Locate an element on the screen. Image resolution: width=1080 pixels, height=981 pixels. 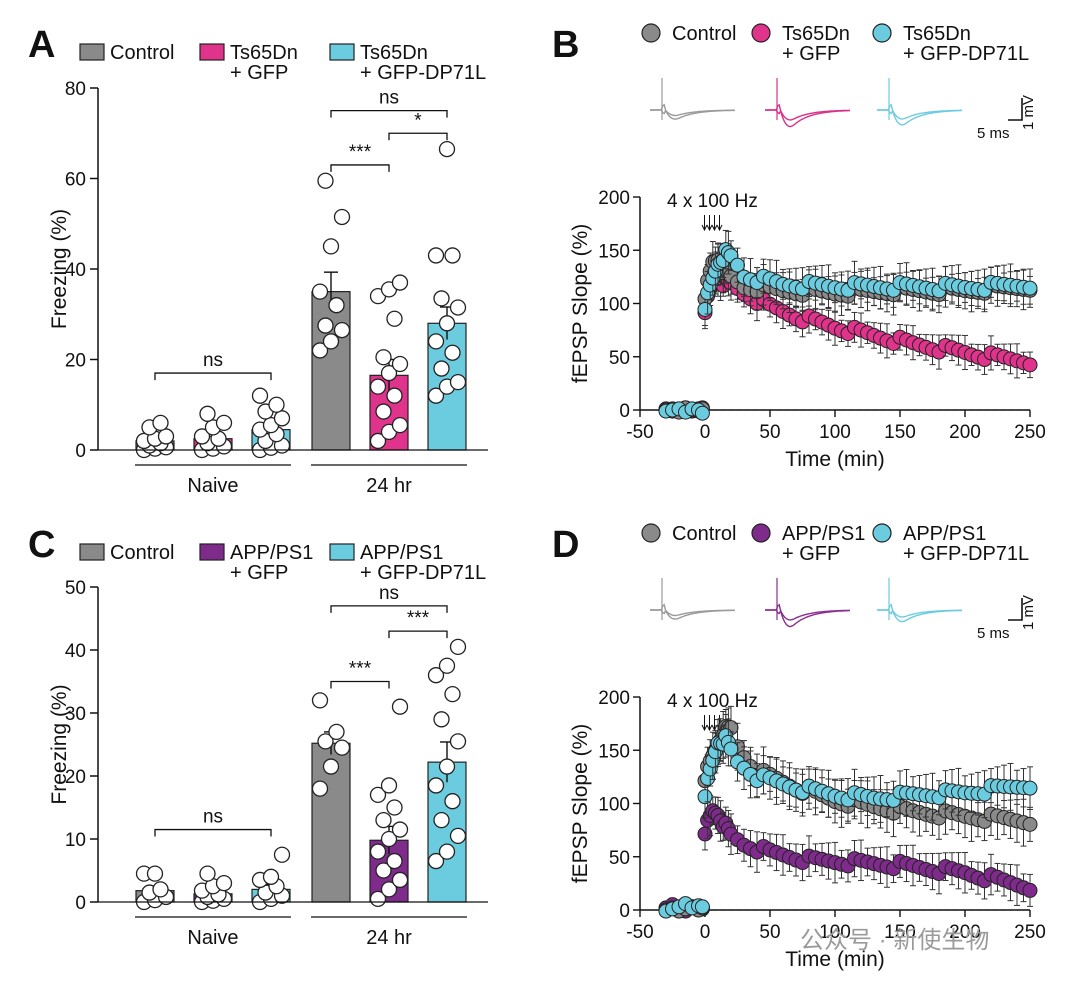
x-tick-label: 50 is located at coordinates (769, 932).